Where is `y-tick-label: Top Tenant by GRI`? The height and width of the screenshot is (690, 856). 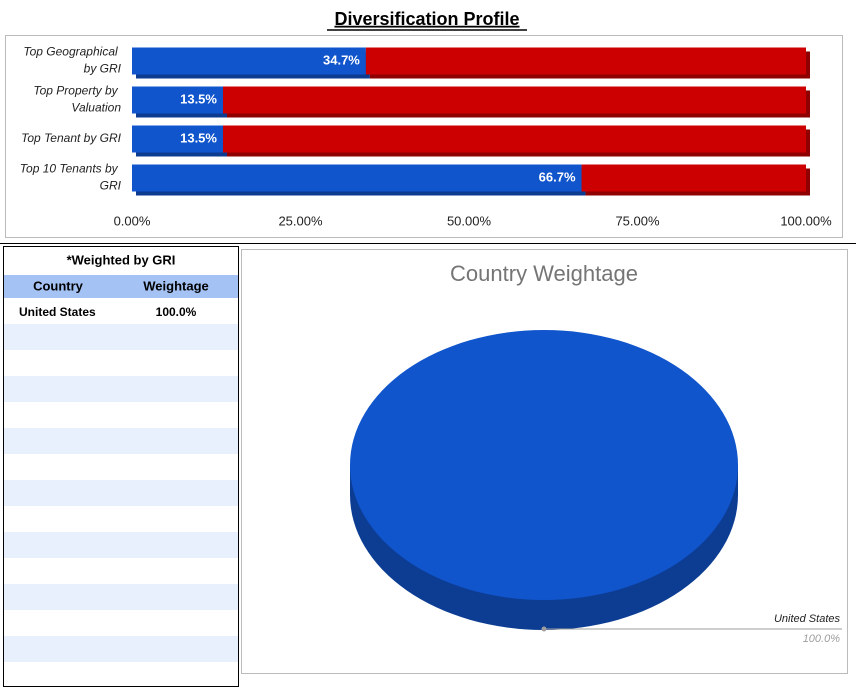 y-tick-label: Top Tenant by GRI is located at coordinates (71, 138).